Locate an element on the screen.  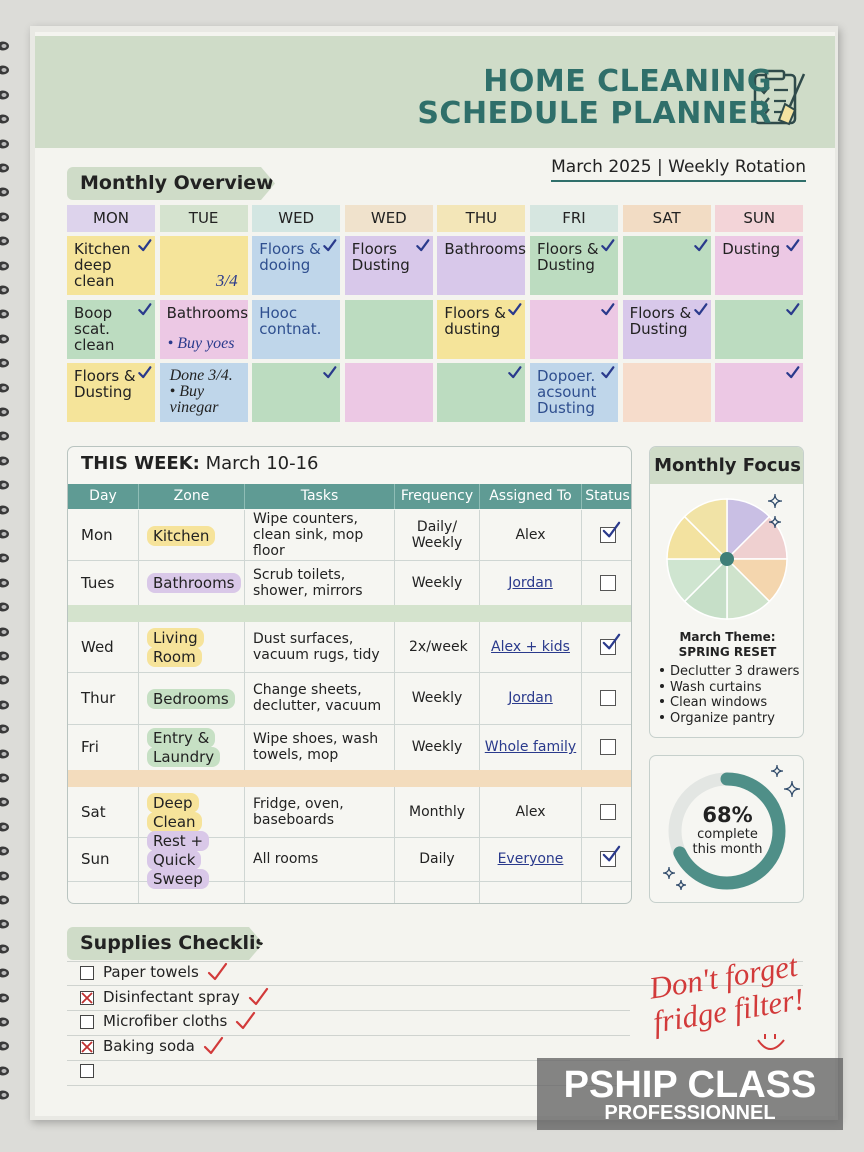
cell-text: Done 3/4. • Buy vinegar is located at coordinates (201, 391).